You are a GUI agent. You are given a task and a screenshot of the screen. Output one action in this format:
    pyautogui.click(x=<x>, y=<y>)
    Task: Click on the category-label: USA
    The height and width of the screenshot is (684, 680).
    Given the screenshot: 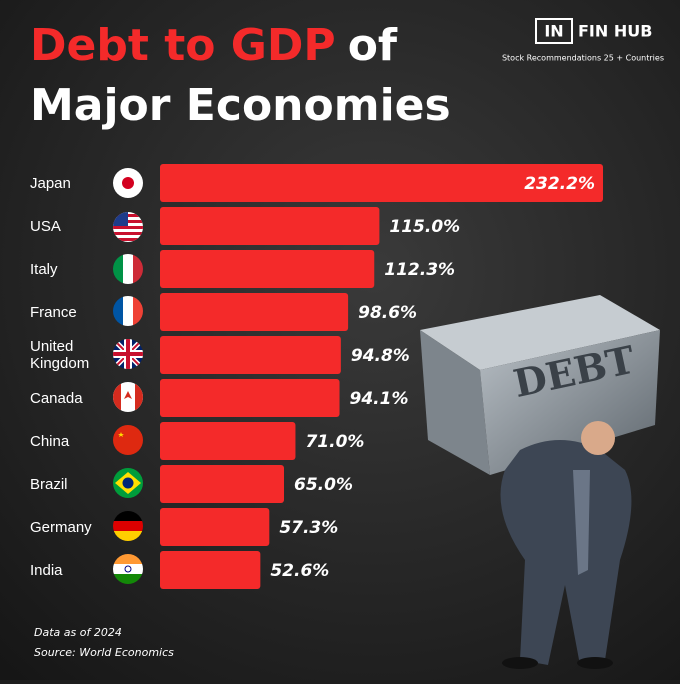 What is the action you would take?
    pyautogui.click(x=45, y=226)
    